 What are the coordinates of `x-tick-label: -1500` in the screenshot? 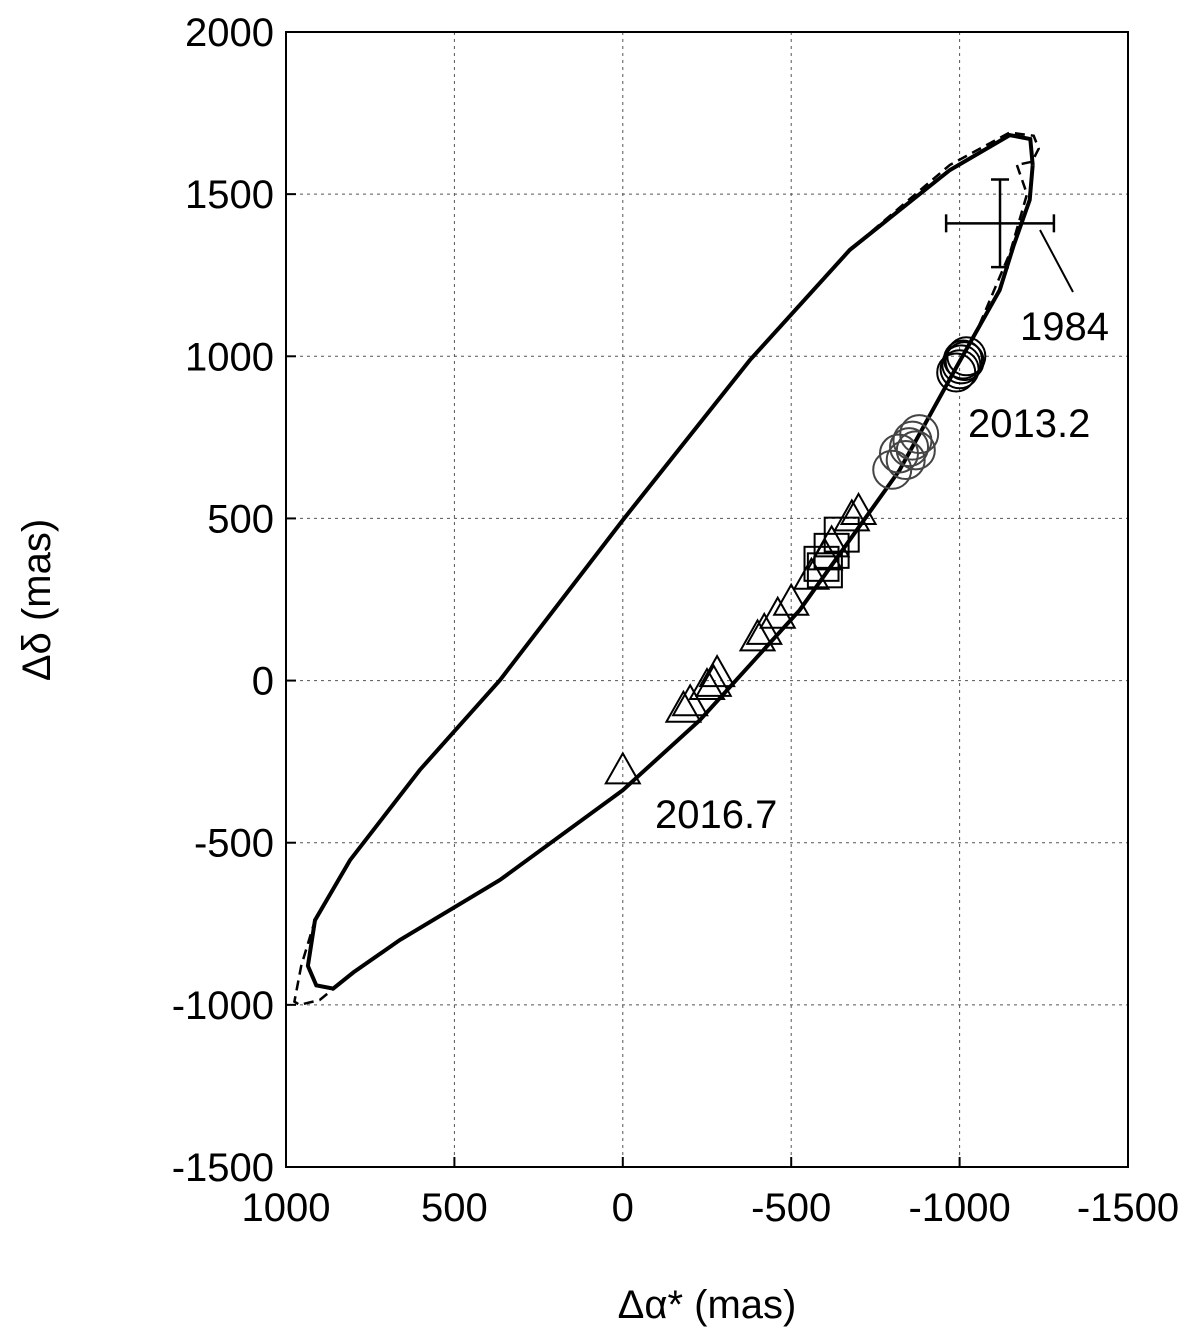 It's located at (1128, 1208).